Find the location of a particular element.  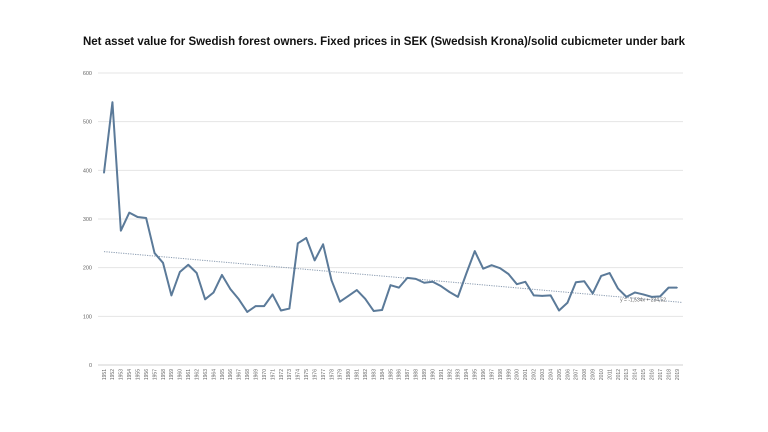

x-tick-label: 1954 is located at coordinates (130, 374).